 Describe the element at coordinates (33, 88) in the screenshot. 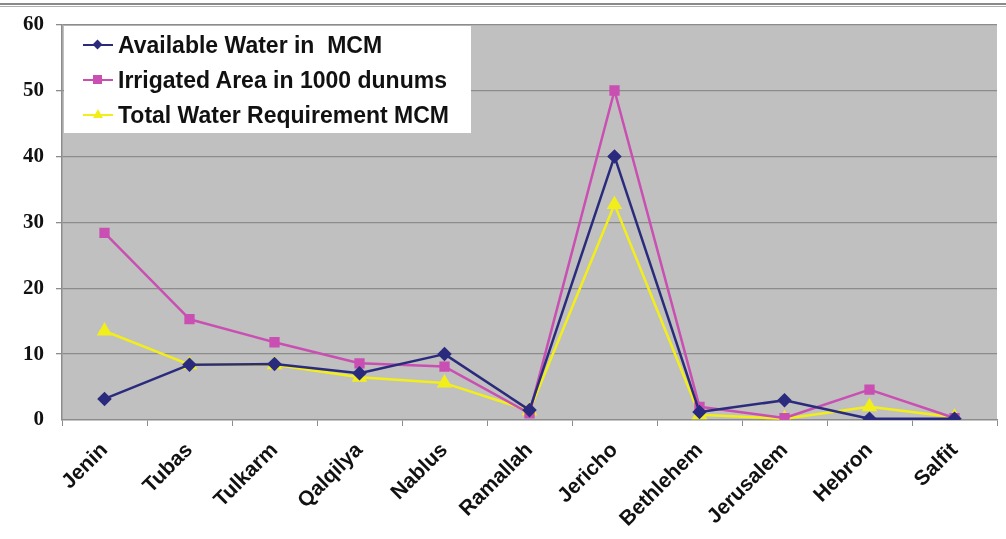

I see `y-tick-label: 50` at that location.